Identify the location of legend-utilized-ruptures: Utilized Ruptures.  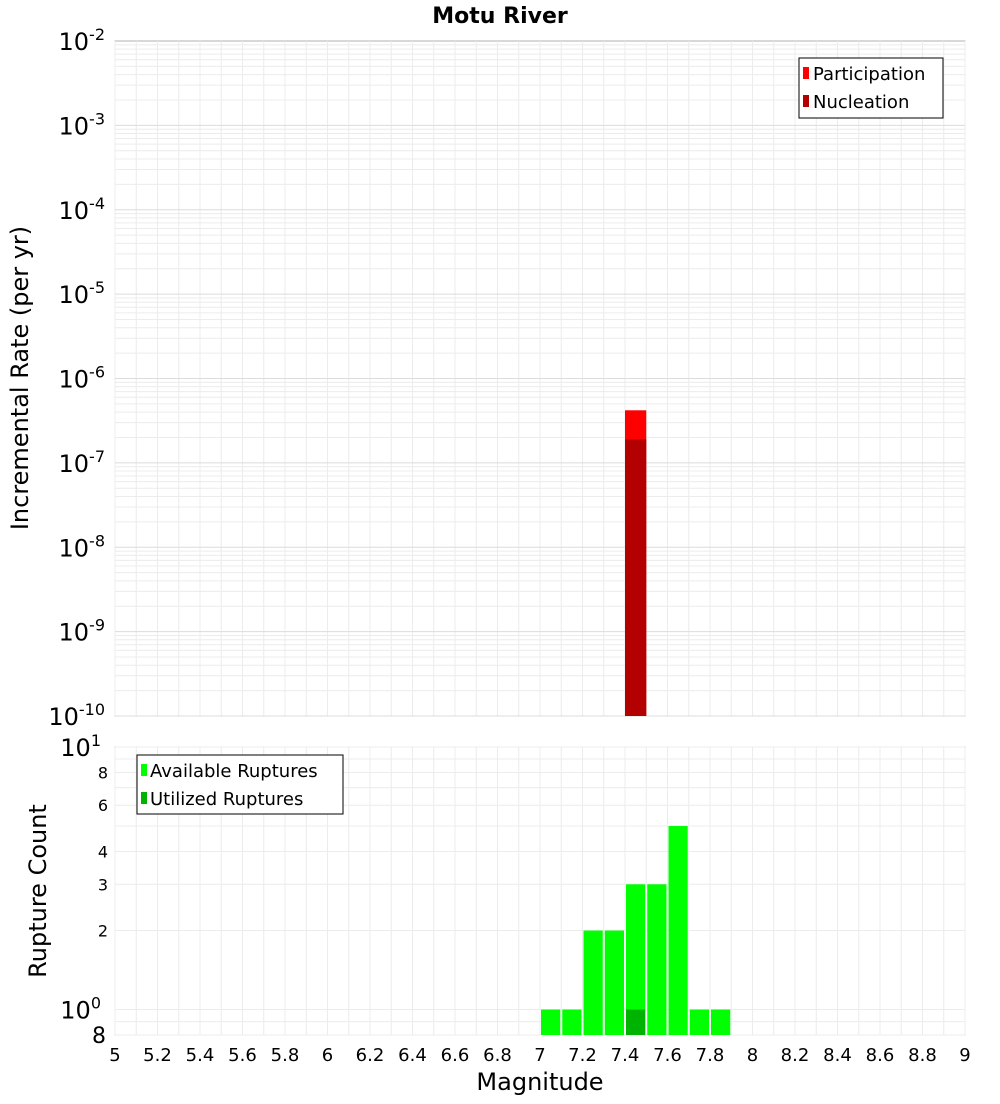
(226, 799).